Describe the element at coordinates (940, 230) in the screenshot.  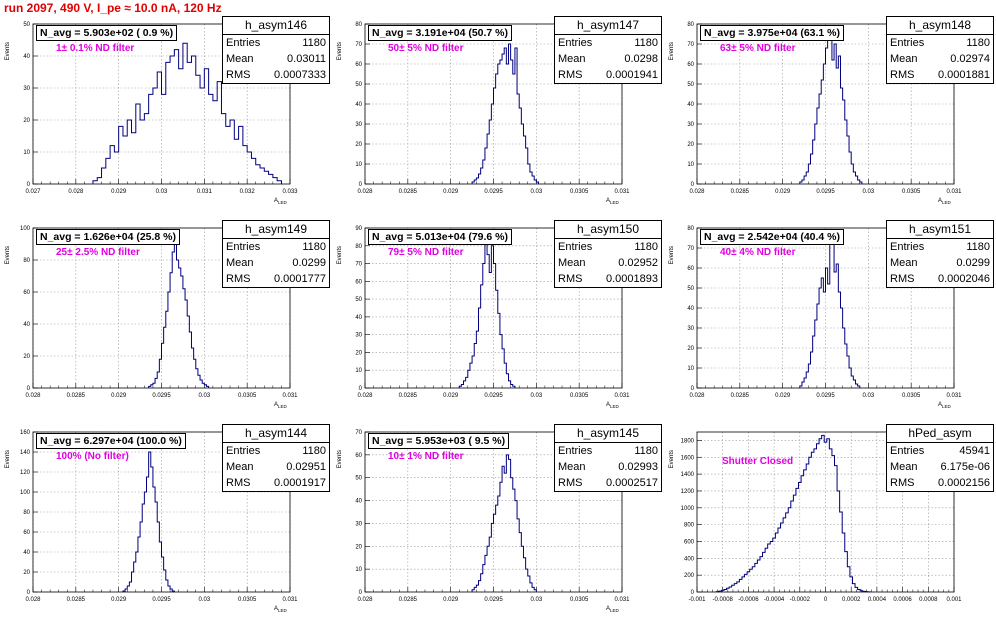
I see `histogram-name: h_asym151` at that location.